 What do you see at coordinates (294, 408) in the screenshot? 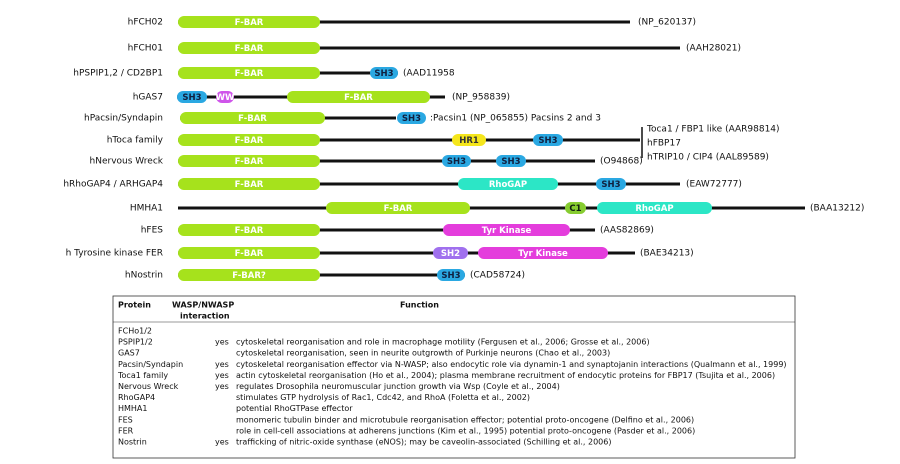
I see `cell-function: potential RhoGTPase effector` at bounding box center [294, 408].